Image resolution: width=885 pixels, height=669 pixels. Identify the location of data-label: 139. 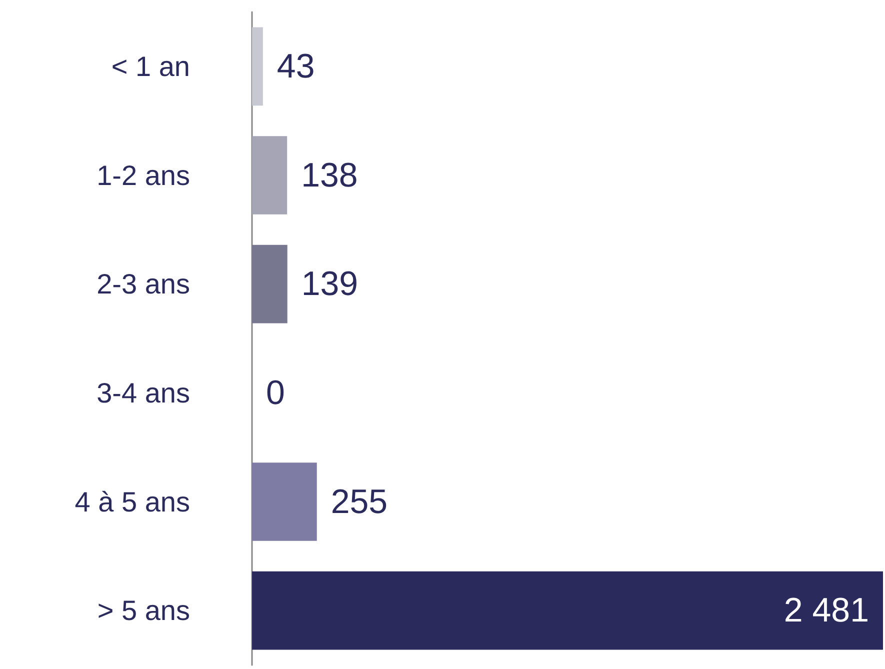
(329, 284).